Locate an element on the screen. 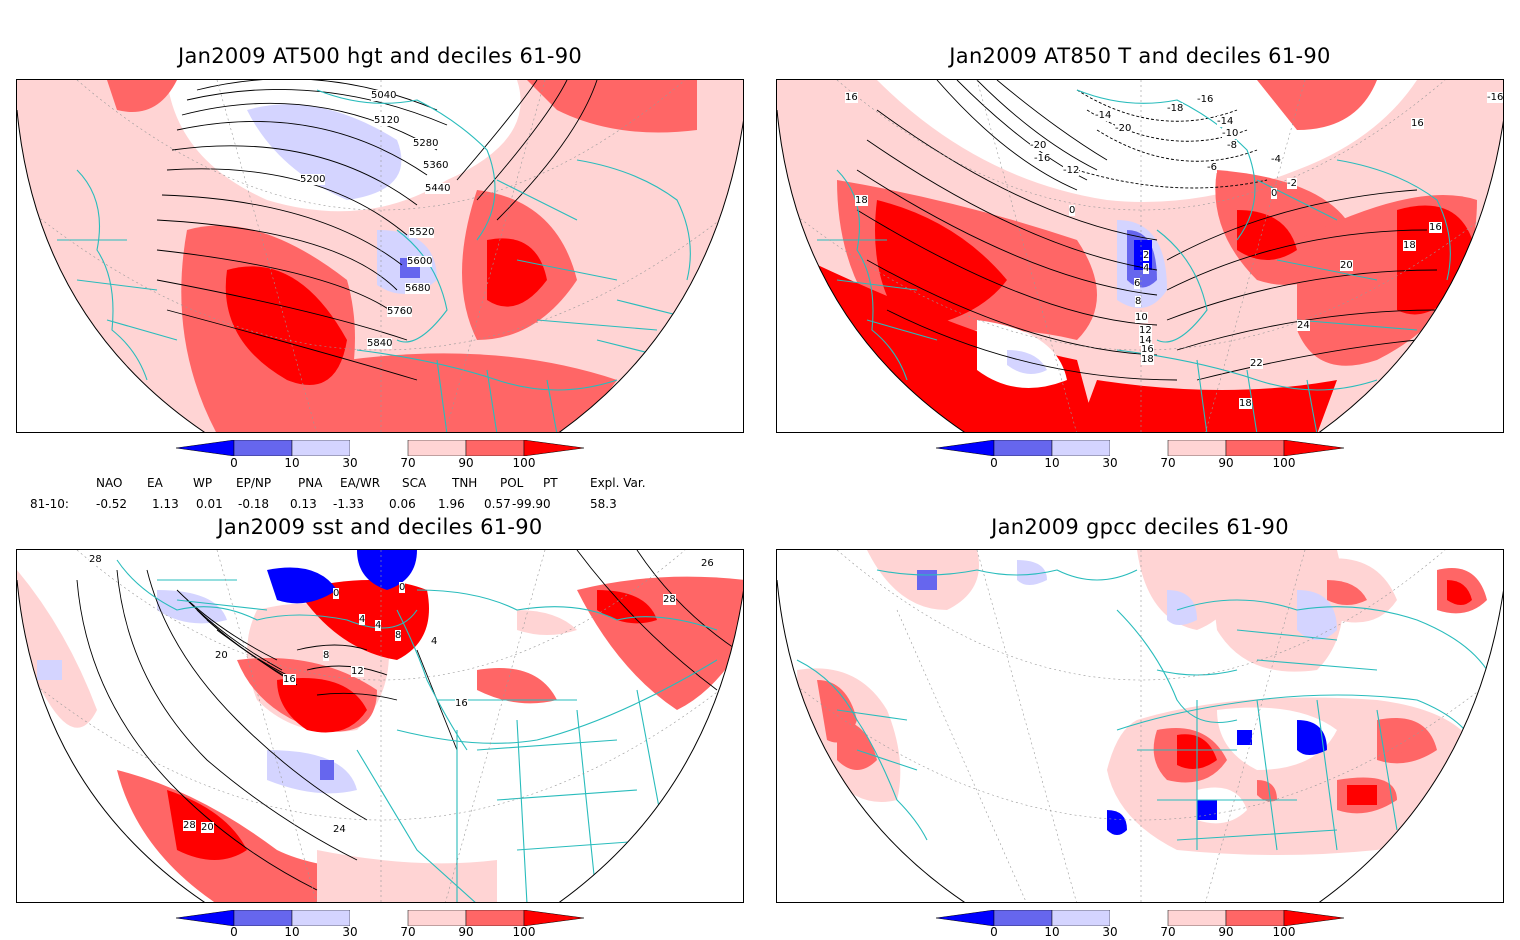 The image size is (1520, 940). index-value: -1.33 is located at coordinates (349, 504).